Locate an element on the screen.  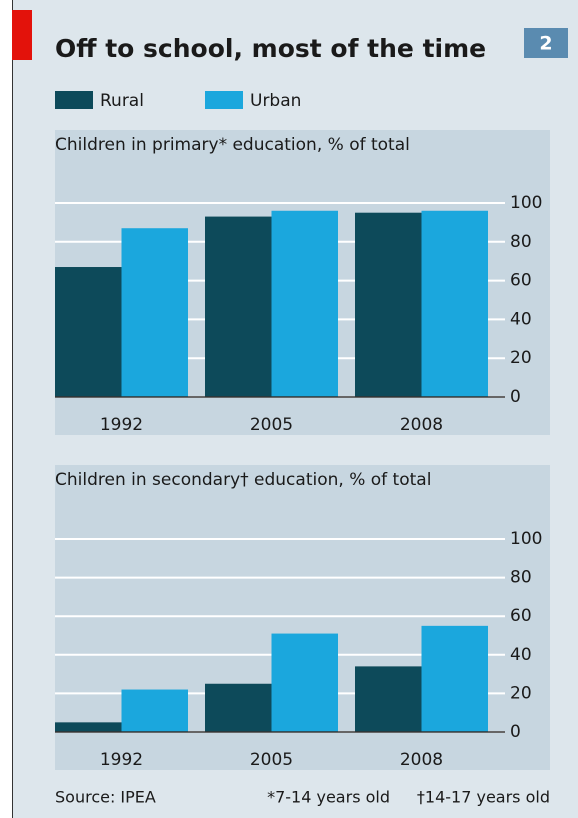
badge-box is located at coordinates (546, 43).